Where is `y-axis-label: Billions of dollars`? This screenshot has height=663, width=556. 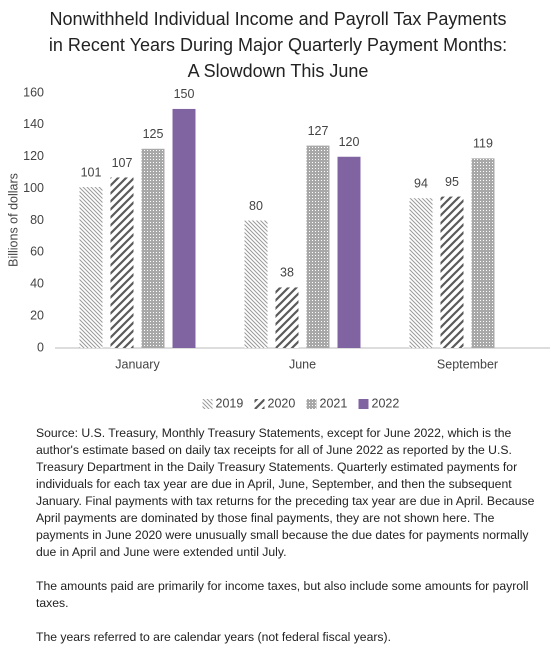
y-axis-label: Billions of dollars is located at coordinates (13, 220).